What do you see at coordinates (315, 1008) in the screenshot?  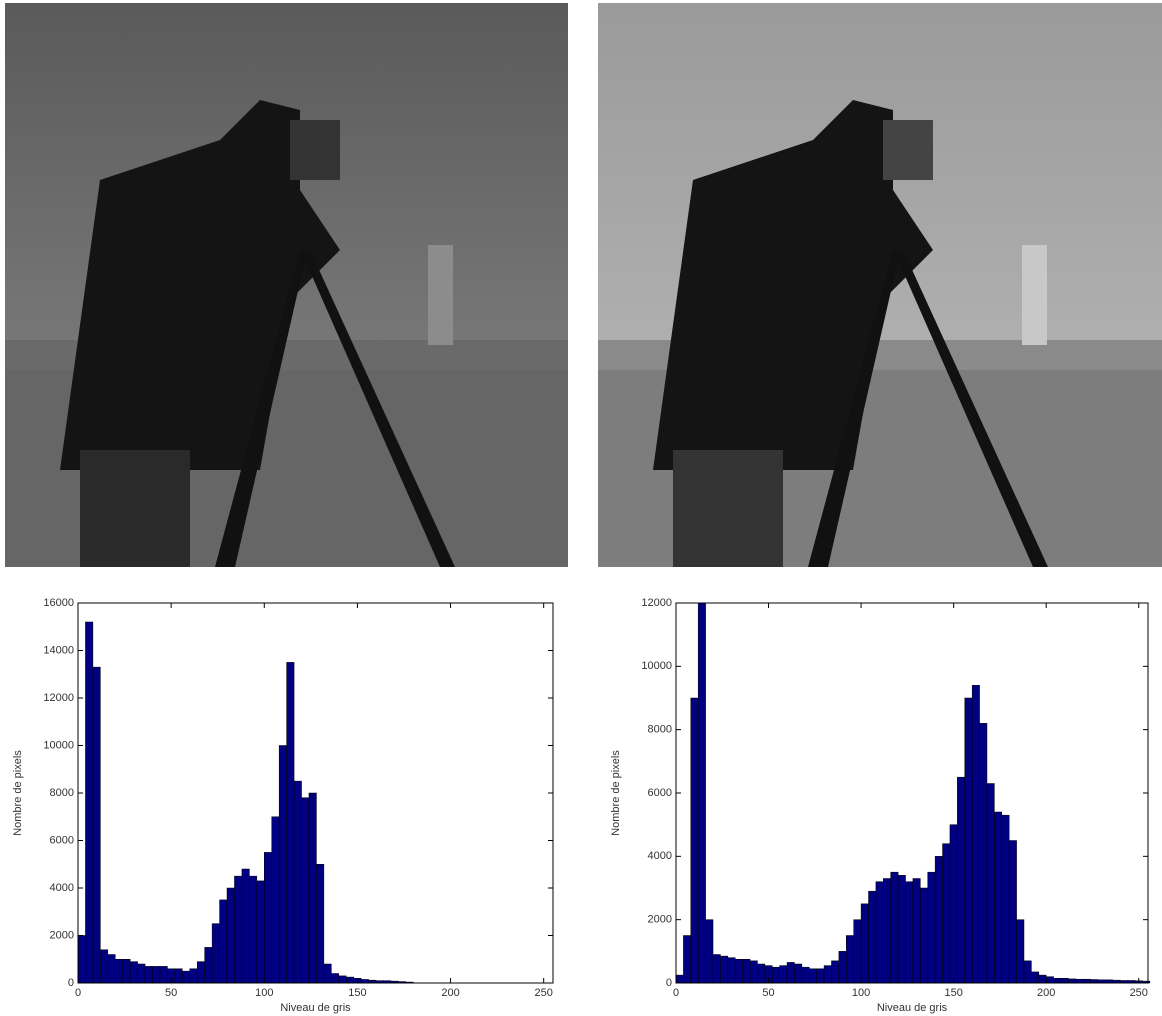 I see `x-axis-label: Niveau de gris` at bounding box center [315, 1008].